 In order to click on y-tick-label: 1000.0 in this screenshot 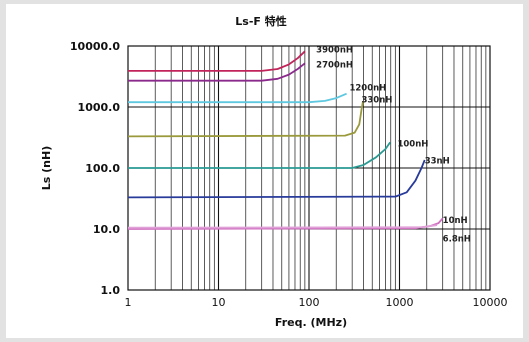, I will do `click(99, 107)`.